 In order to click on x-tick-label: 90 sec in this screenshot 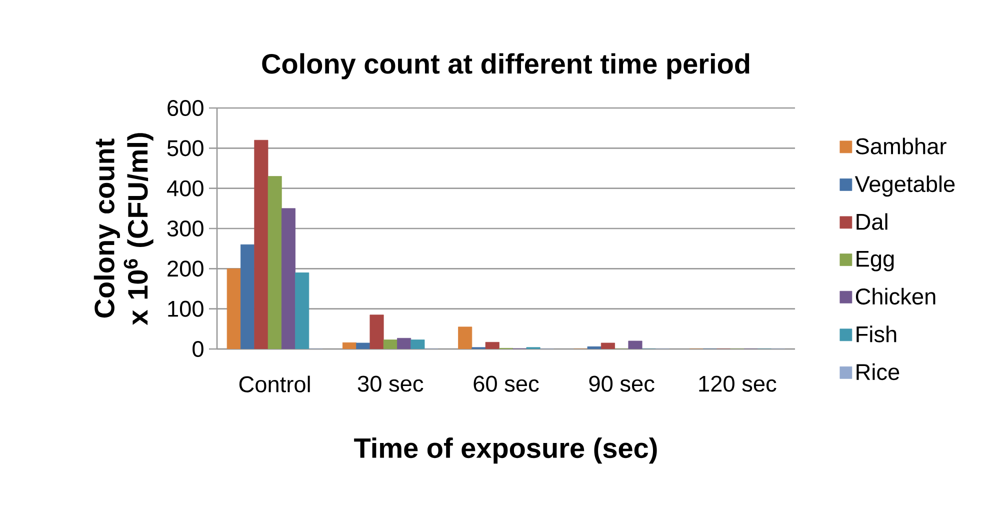, I will do `click(621, 384)`.